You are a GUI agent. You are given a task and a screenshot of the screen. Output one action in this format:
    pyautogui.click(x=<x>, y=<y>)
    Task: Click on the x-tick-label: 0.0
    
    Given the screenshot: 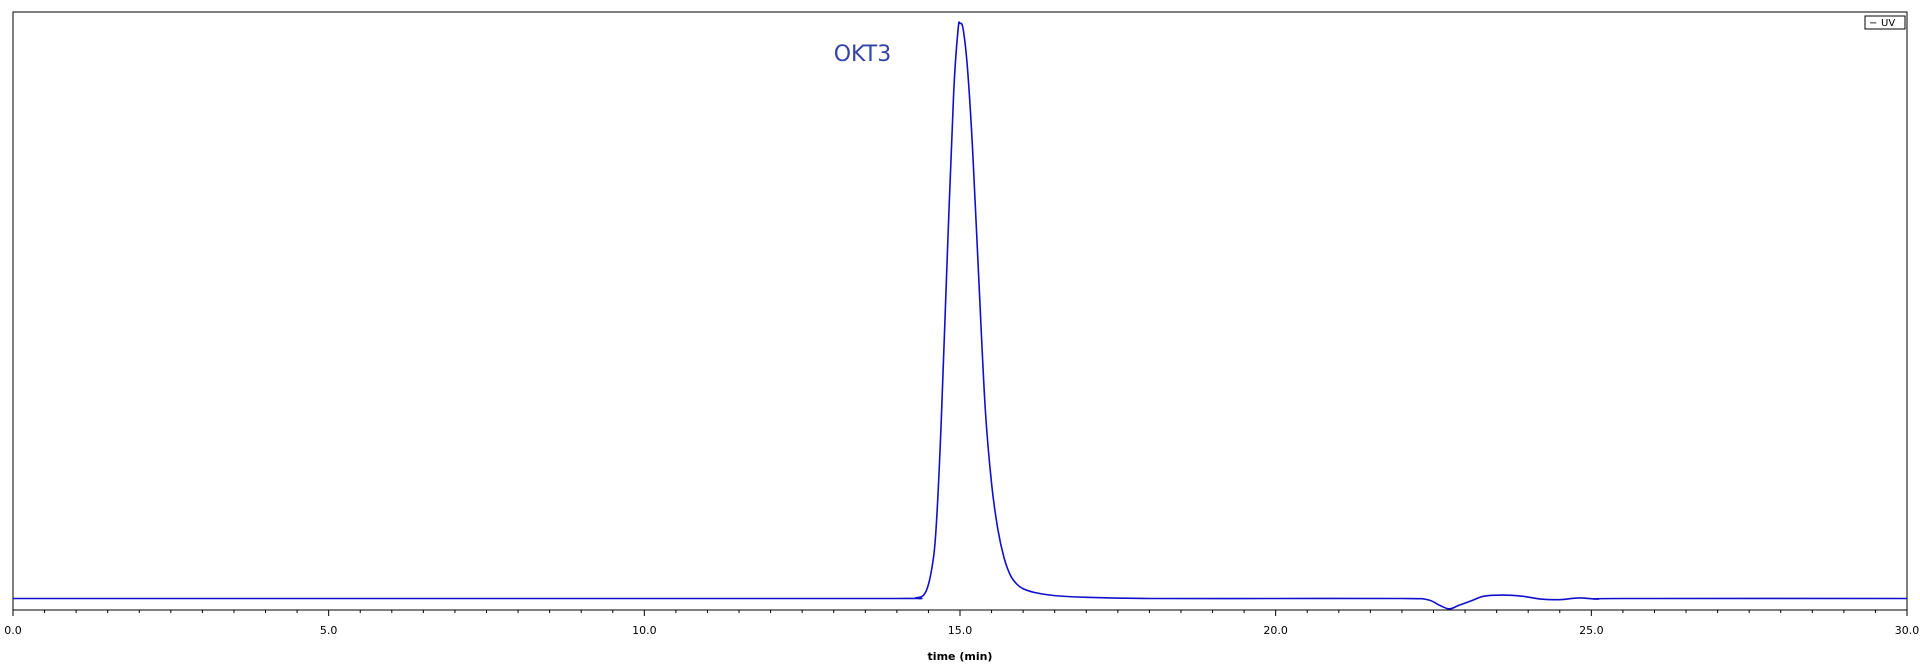 What is the action you would take?
    pyautogui.click(x=13, y=630)
    